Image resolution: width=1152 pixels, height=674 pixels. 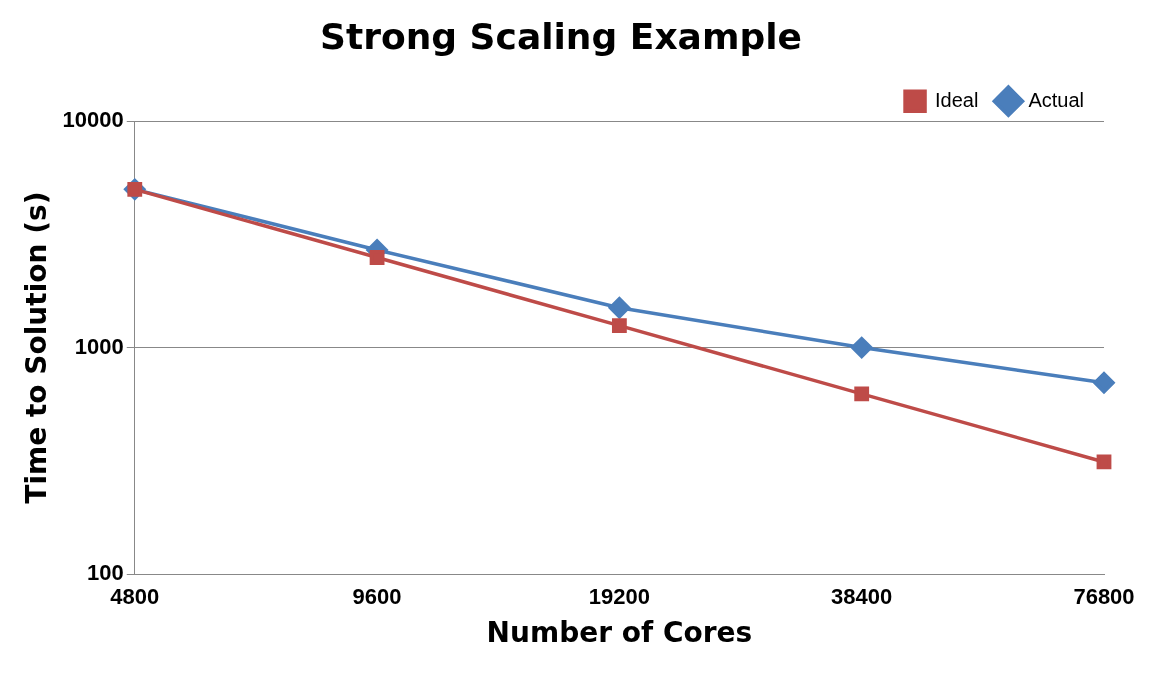 What do you see at coordinates (561, 36) in the screenshot?
I see `chart-title: Strong Scaling Example` at bounding box center [561, 36].